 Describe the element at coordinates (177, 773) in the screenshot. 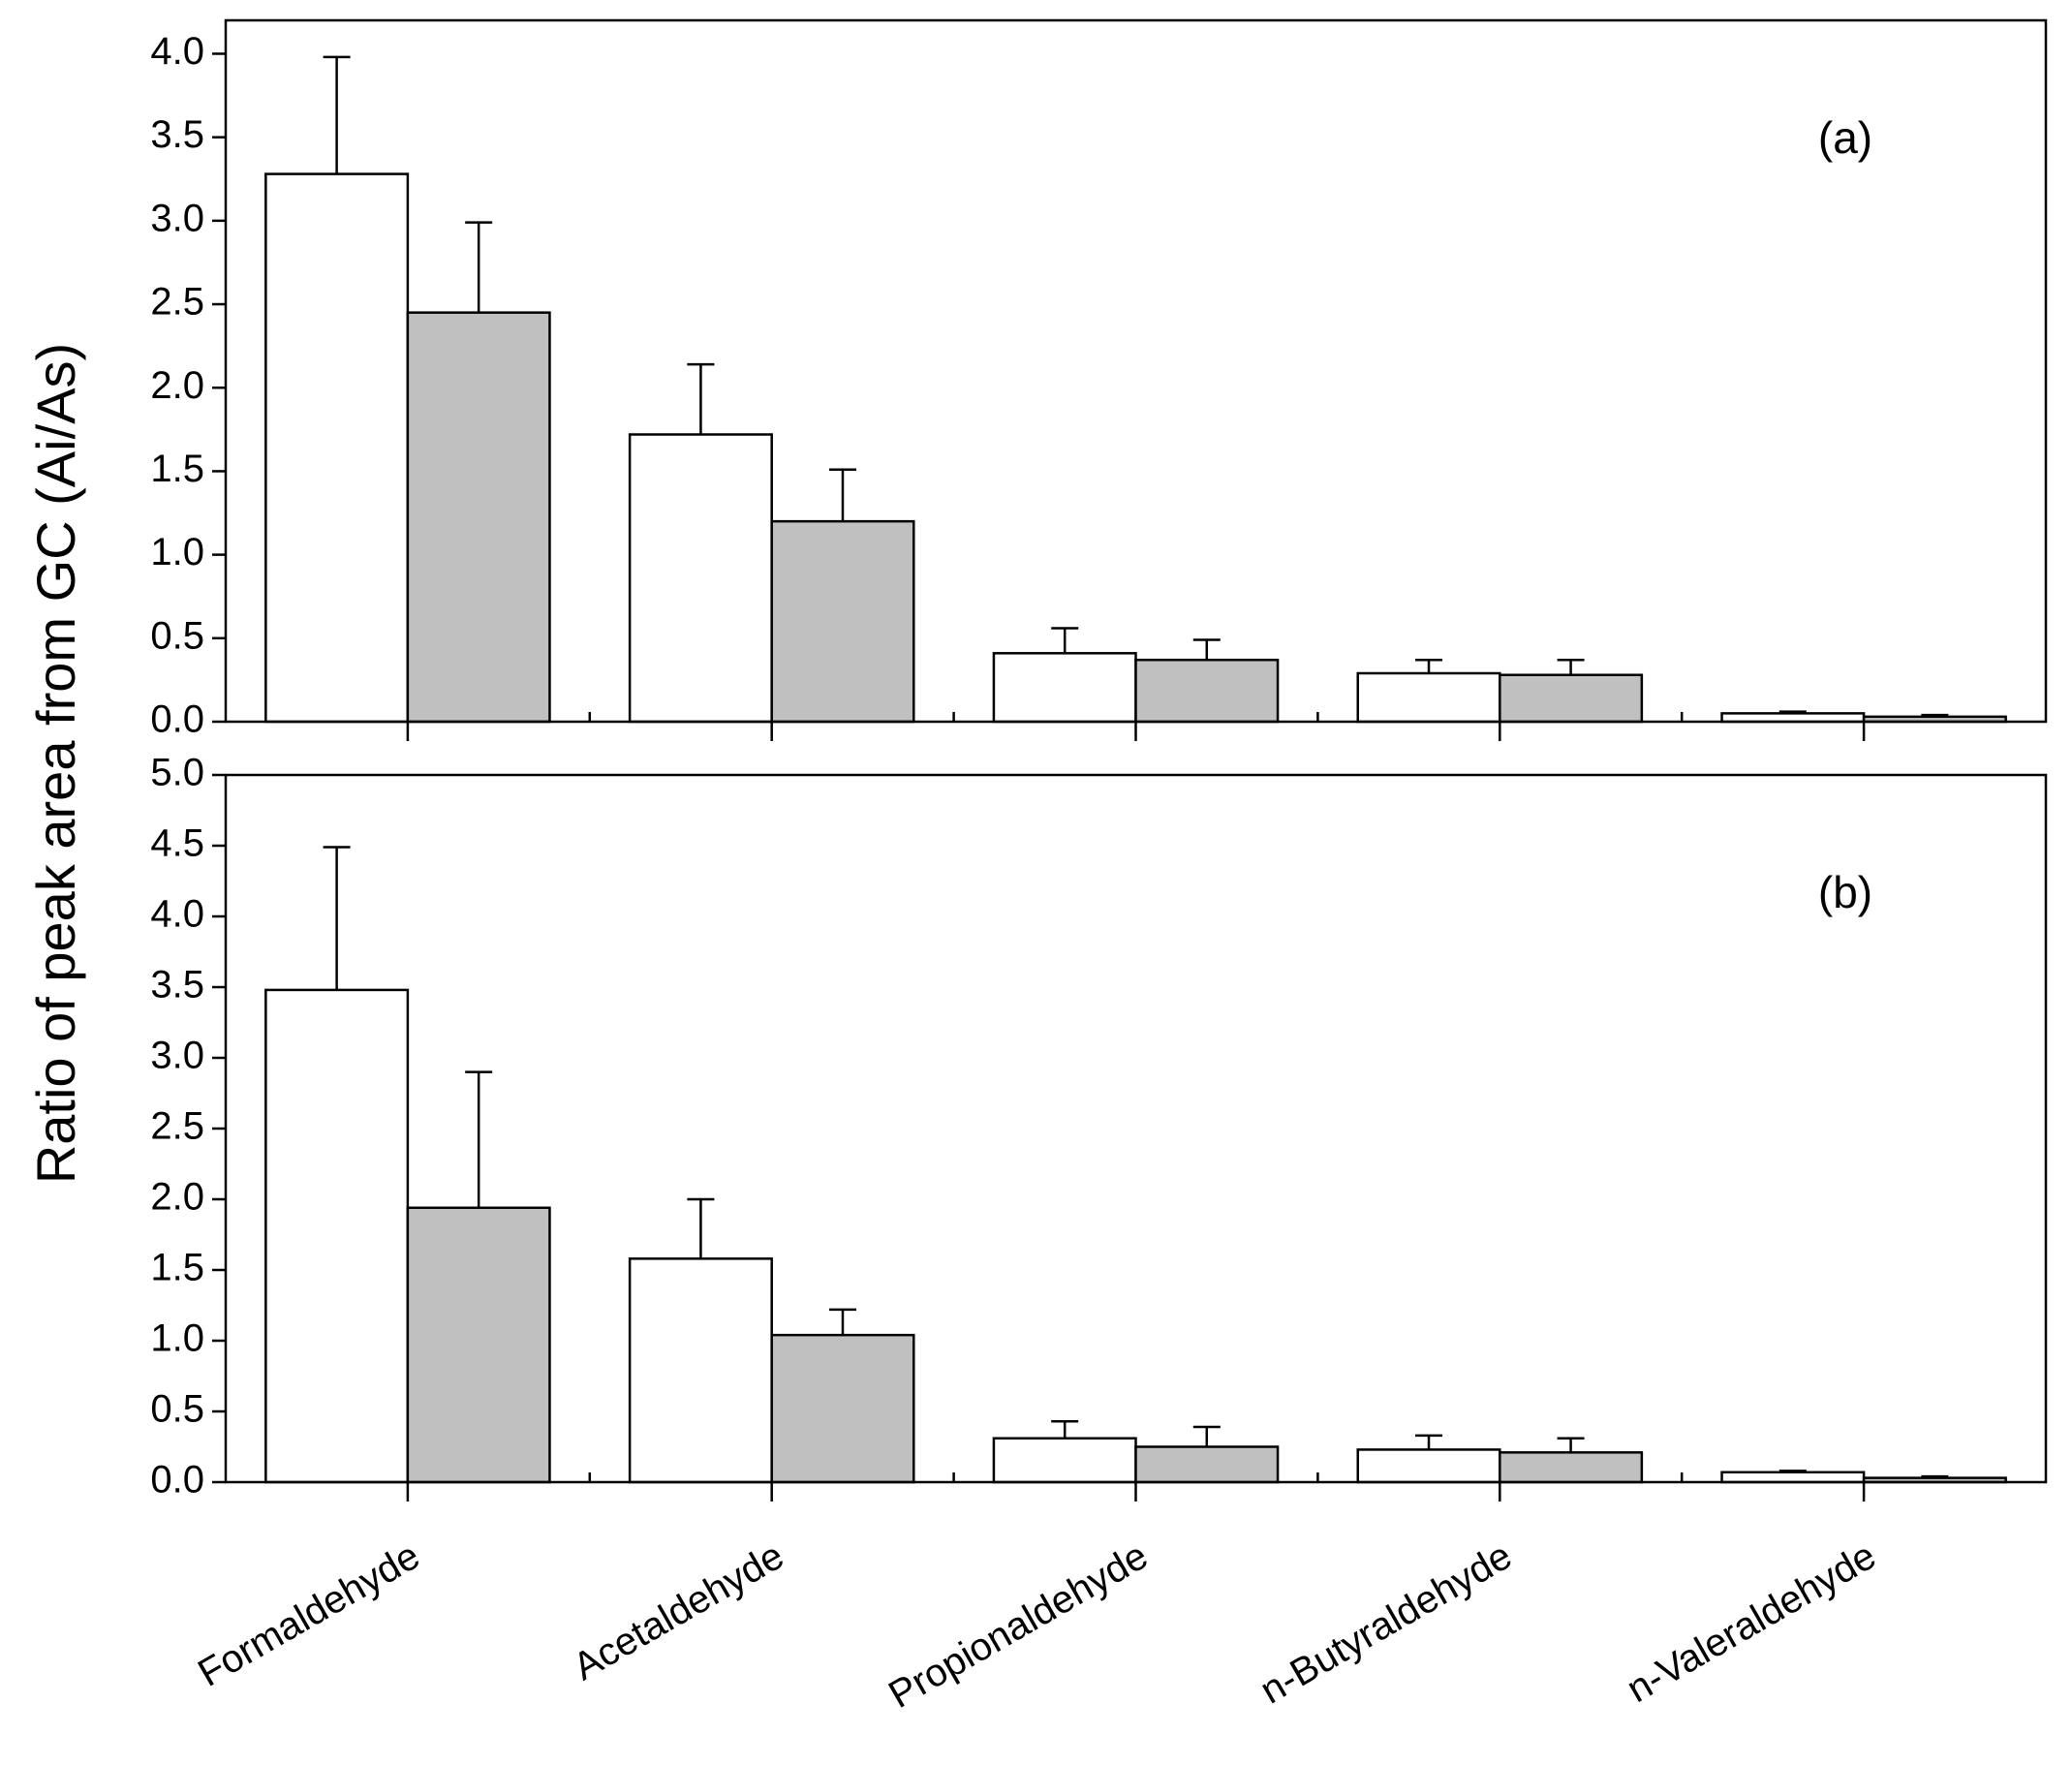

I see `y-tick-label: 5.0` at that location.